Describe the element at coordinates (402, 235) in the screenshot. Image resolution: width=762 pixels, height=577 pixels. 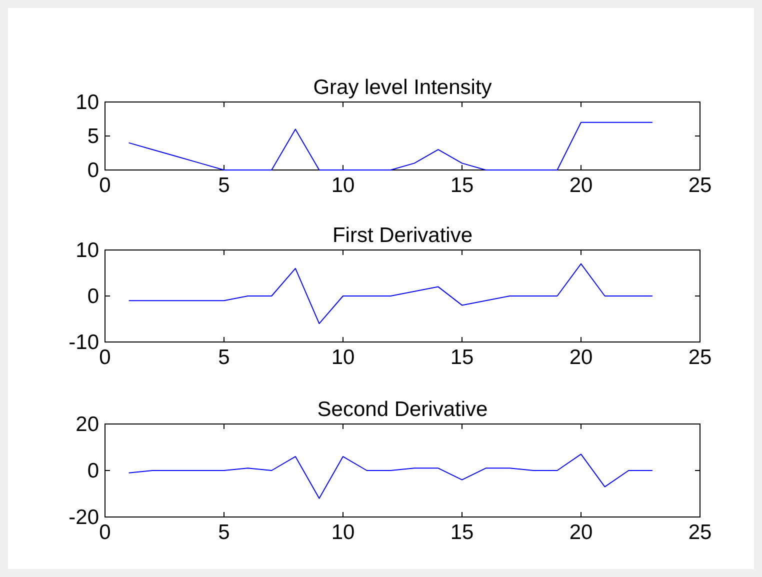
I see `chart-title: First Derivative` at that location.